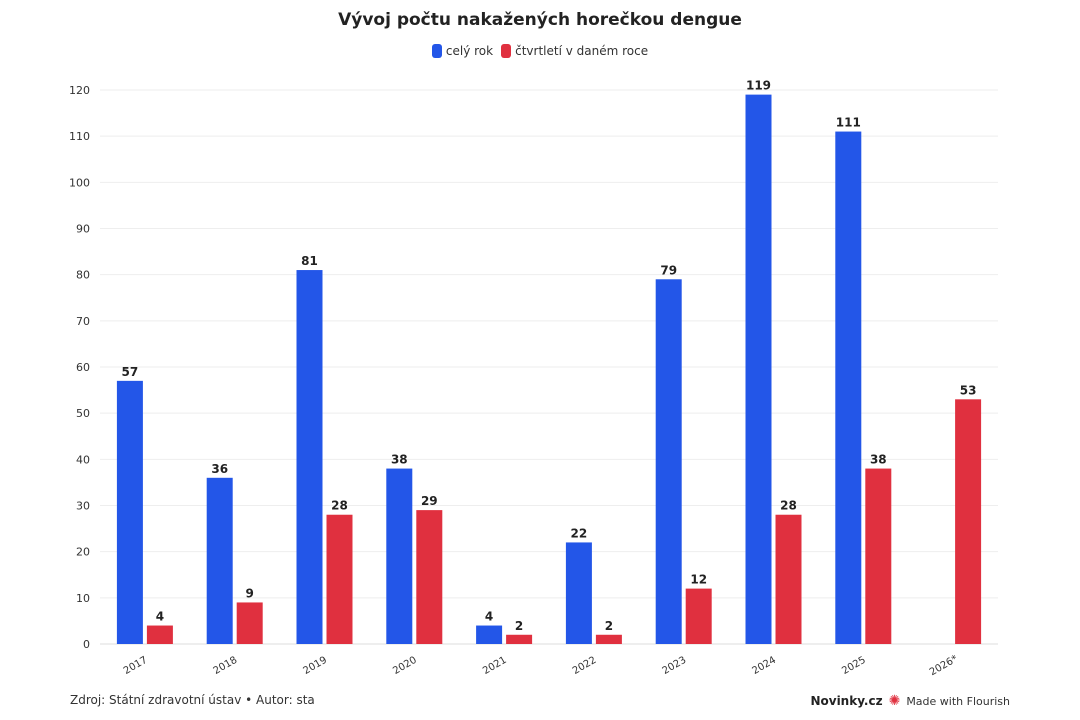 The height and width of the screenshot is (720, 1080). Describe the element at coordinates (540, 20) in the screenshot. I see `chart-title: Vývoj počtu nakažených horečkou dengue` at that location.